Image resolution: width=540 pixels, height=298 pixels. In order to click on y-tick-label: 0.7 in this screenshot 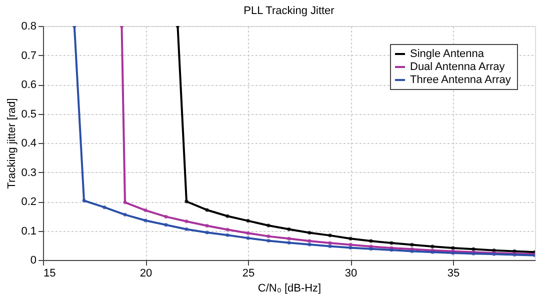, I will do `click(28, 56)`.